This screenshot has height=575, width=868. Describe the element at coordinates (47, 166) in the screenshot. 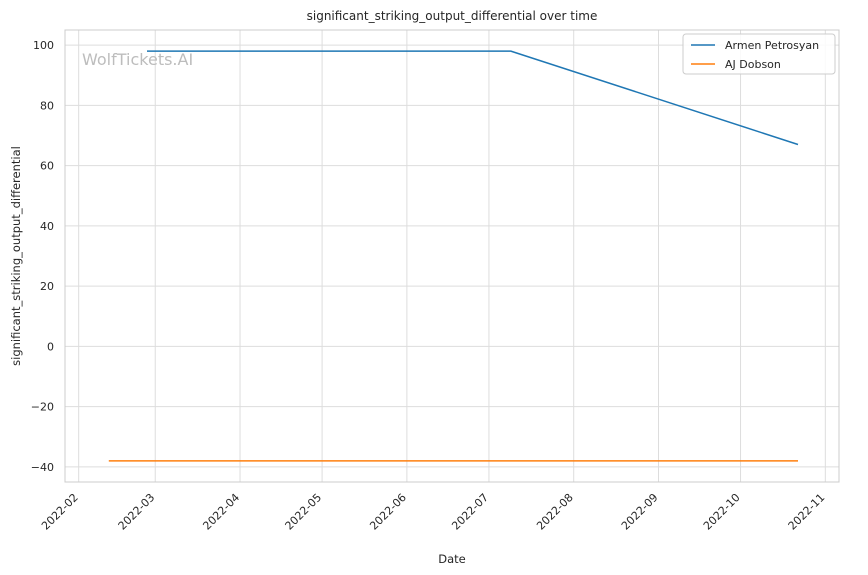

I see `y-tick-label: 60` at that location.